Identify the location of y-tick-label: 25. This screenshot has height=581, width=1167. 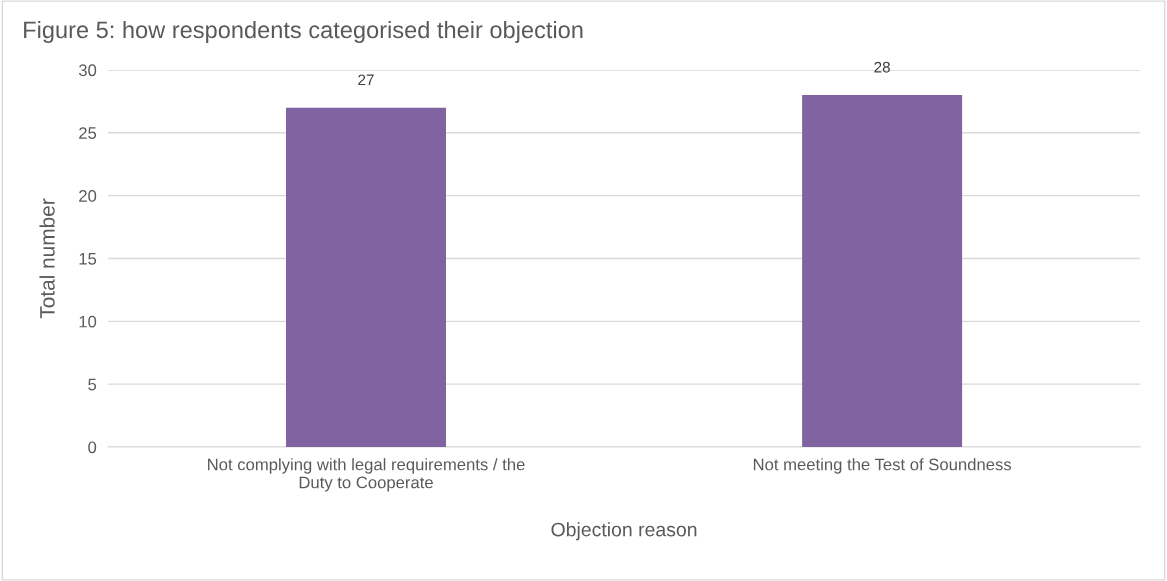
(88, 133).